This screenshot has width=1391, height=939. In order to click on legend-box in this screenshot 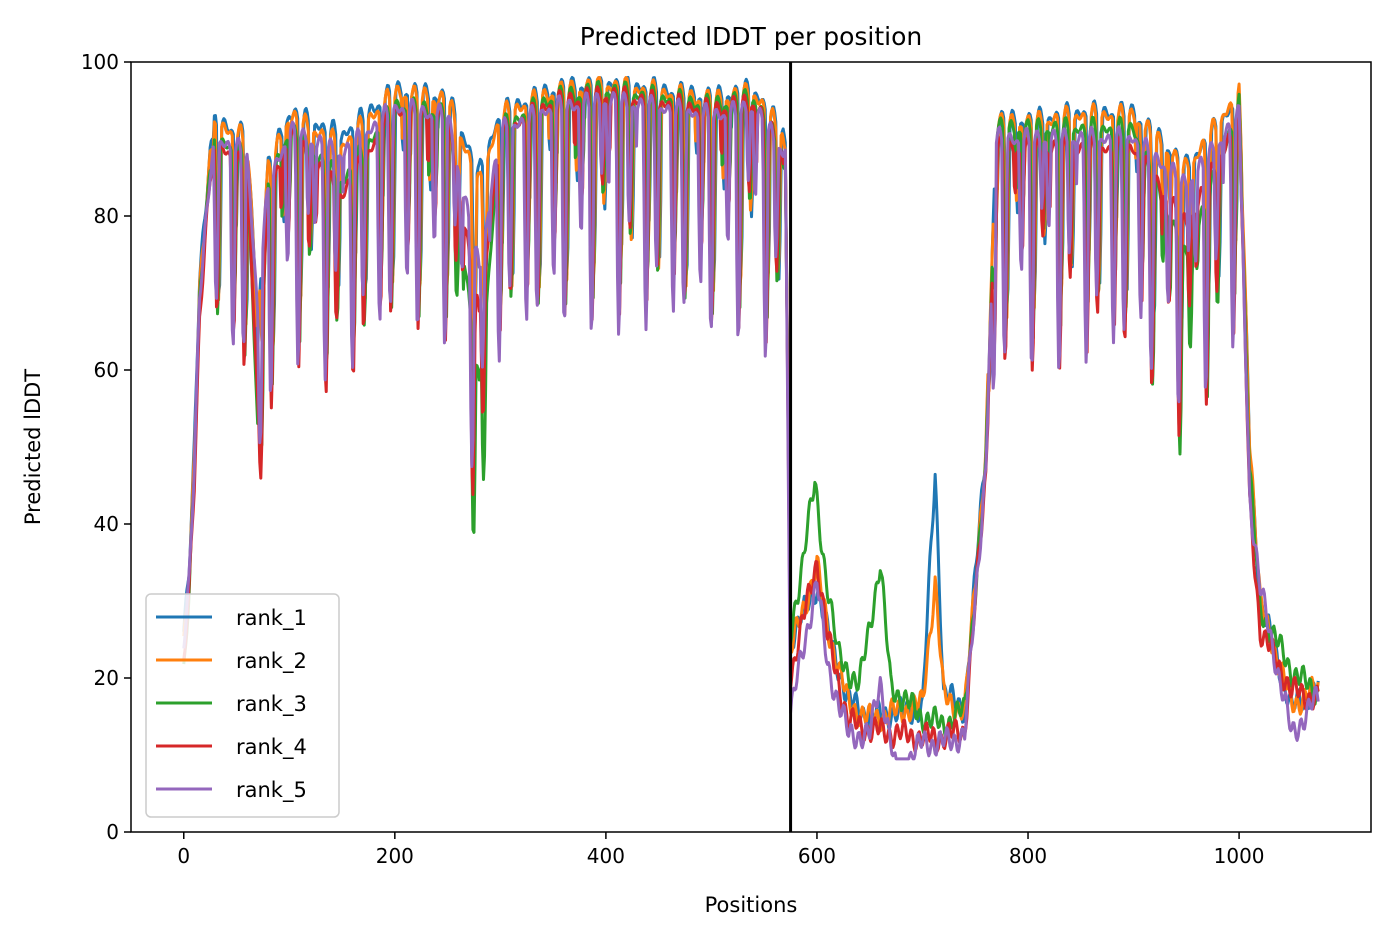, I will do `click(242, 705)`.